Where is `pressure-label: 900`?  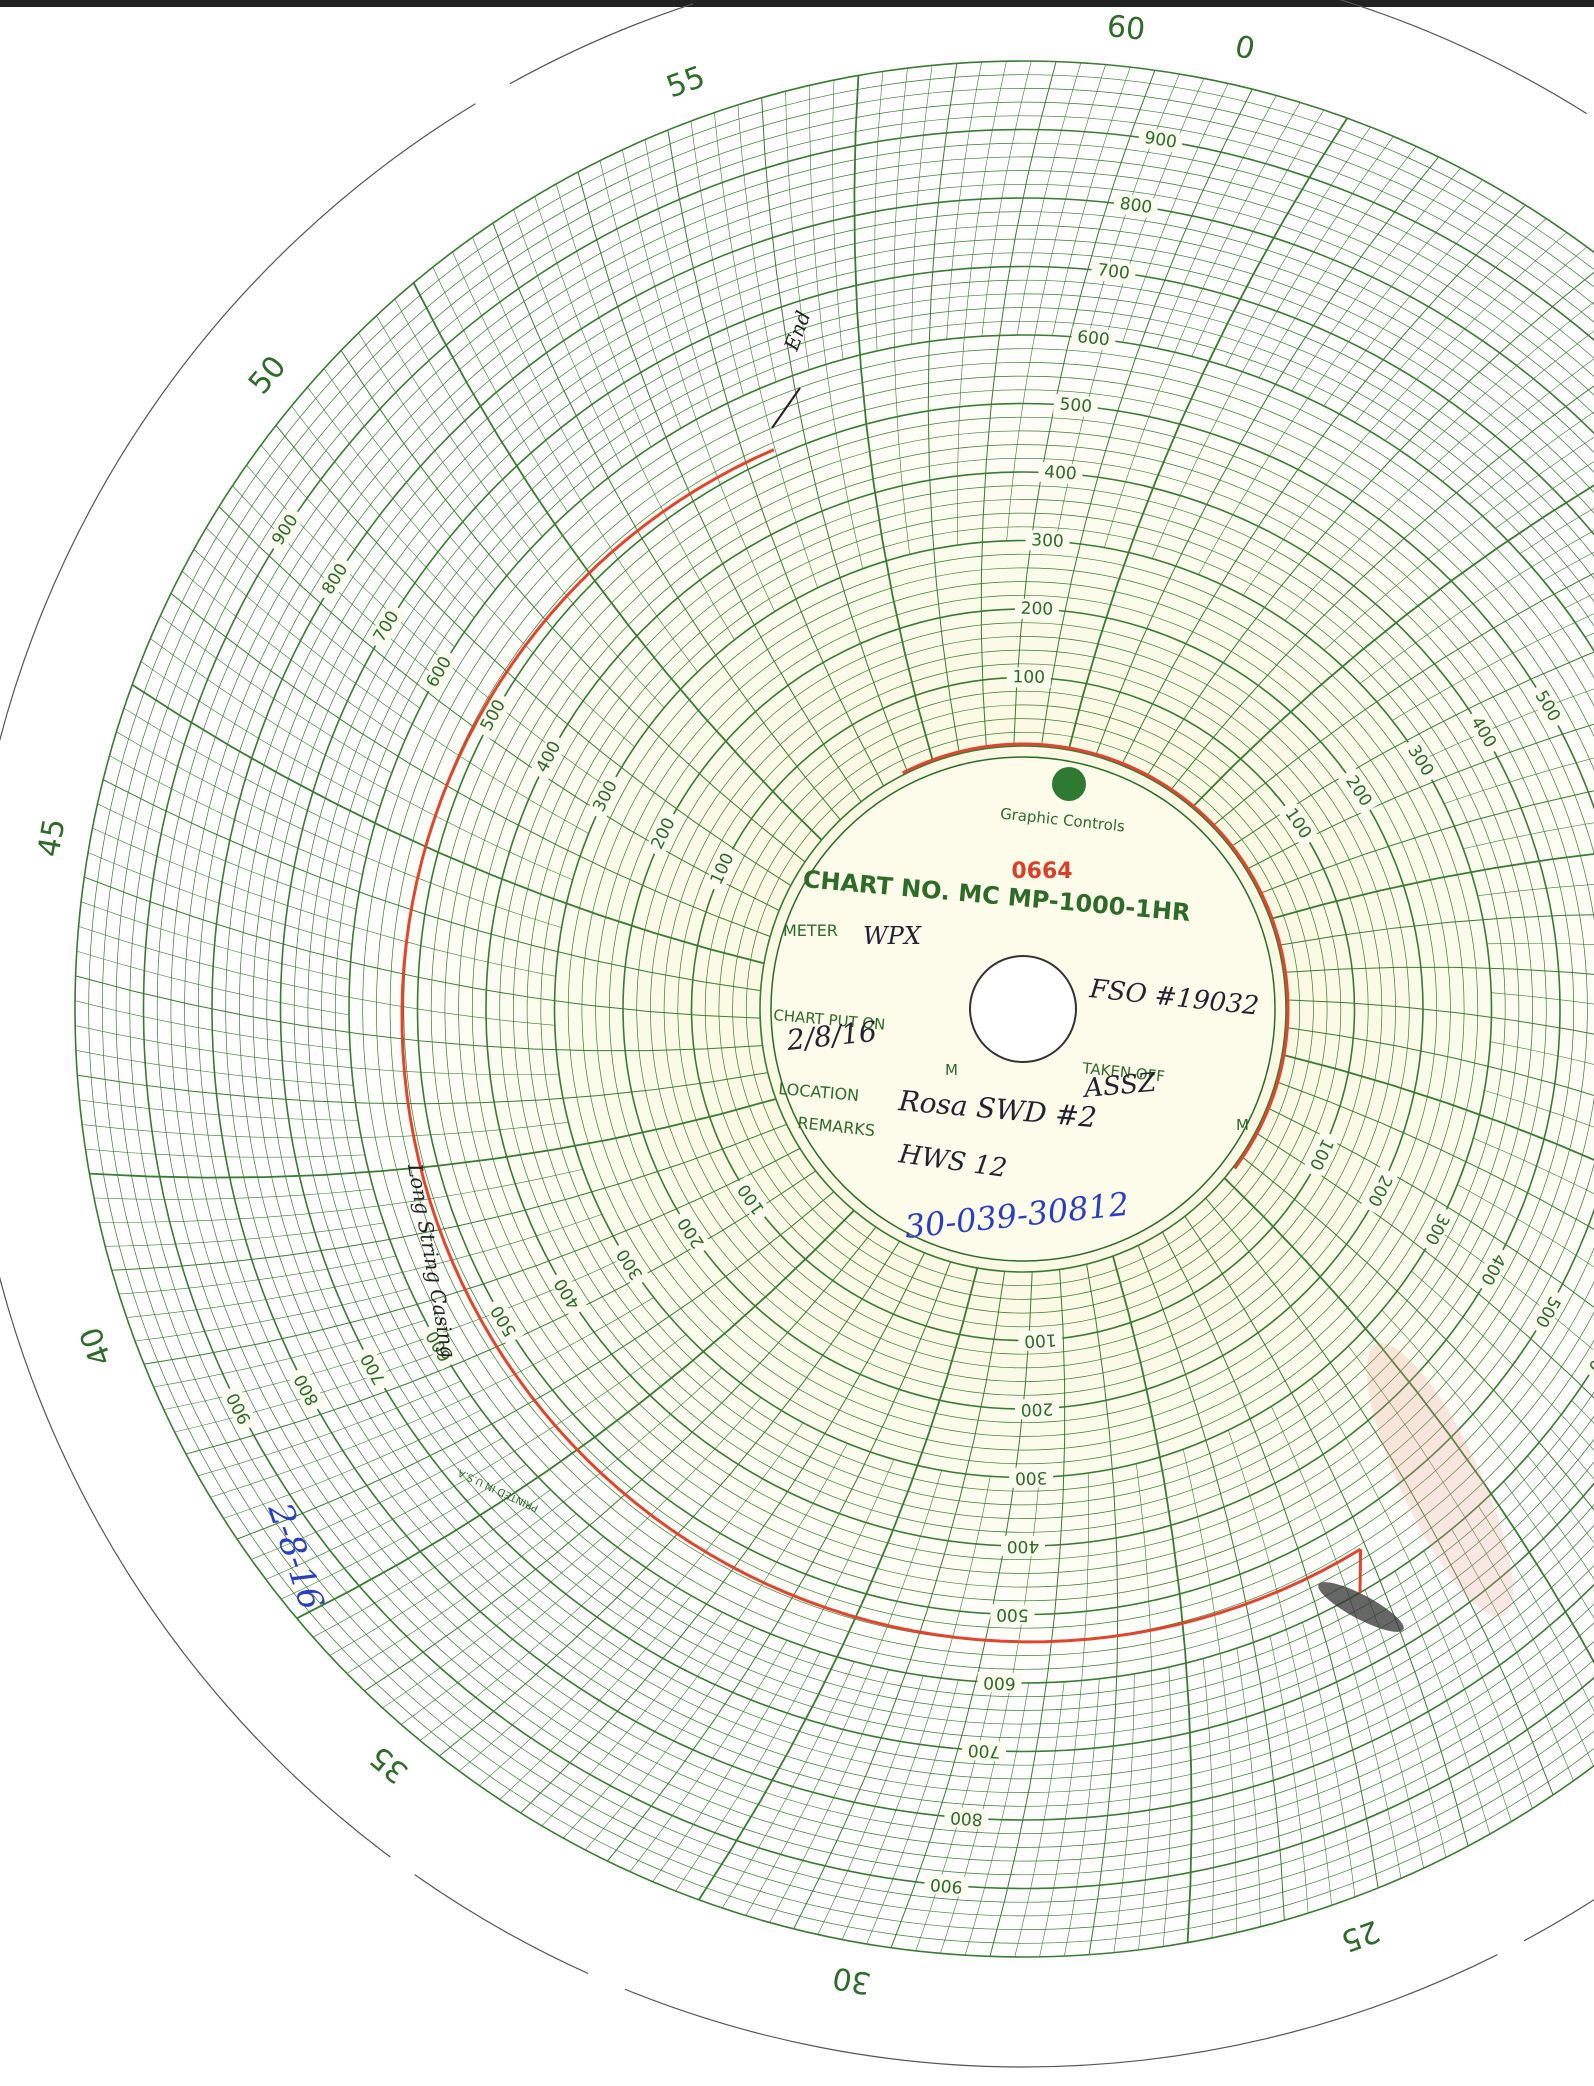
pressure-label: 900 is located at coordinates (946, 1885).